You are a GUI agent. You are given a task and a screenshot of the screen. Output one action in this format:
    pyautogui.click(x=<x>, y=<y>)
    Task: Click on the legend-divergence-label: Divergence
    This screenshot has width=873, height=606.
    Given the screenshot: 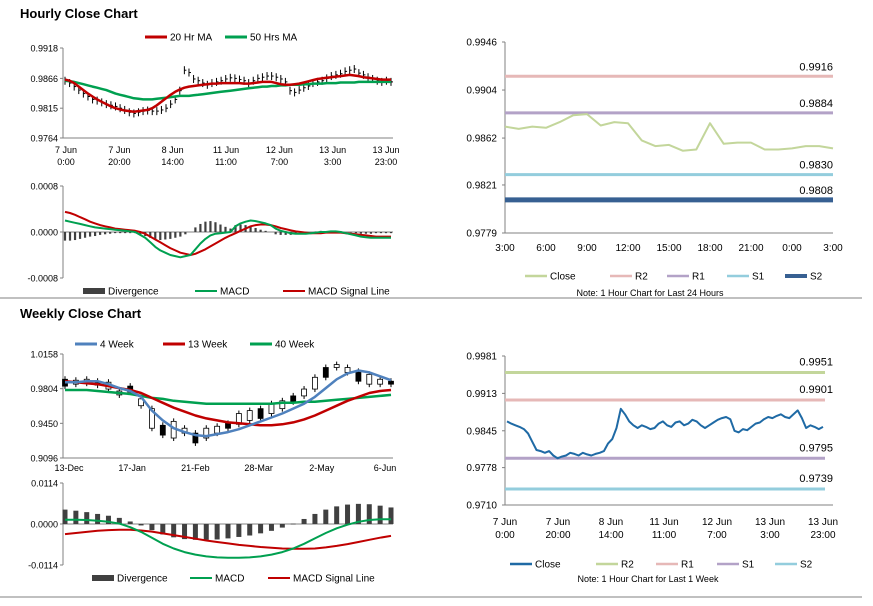 What is the action you would take?
    pyautogui.click(x=142, y=579)
    